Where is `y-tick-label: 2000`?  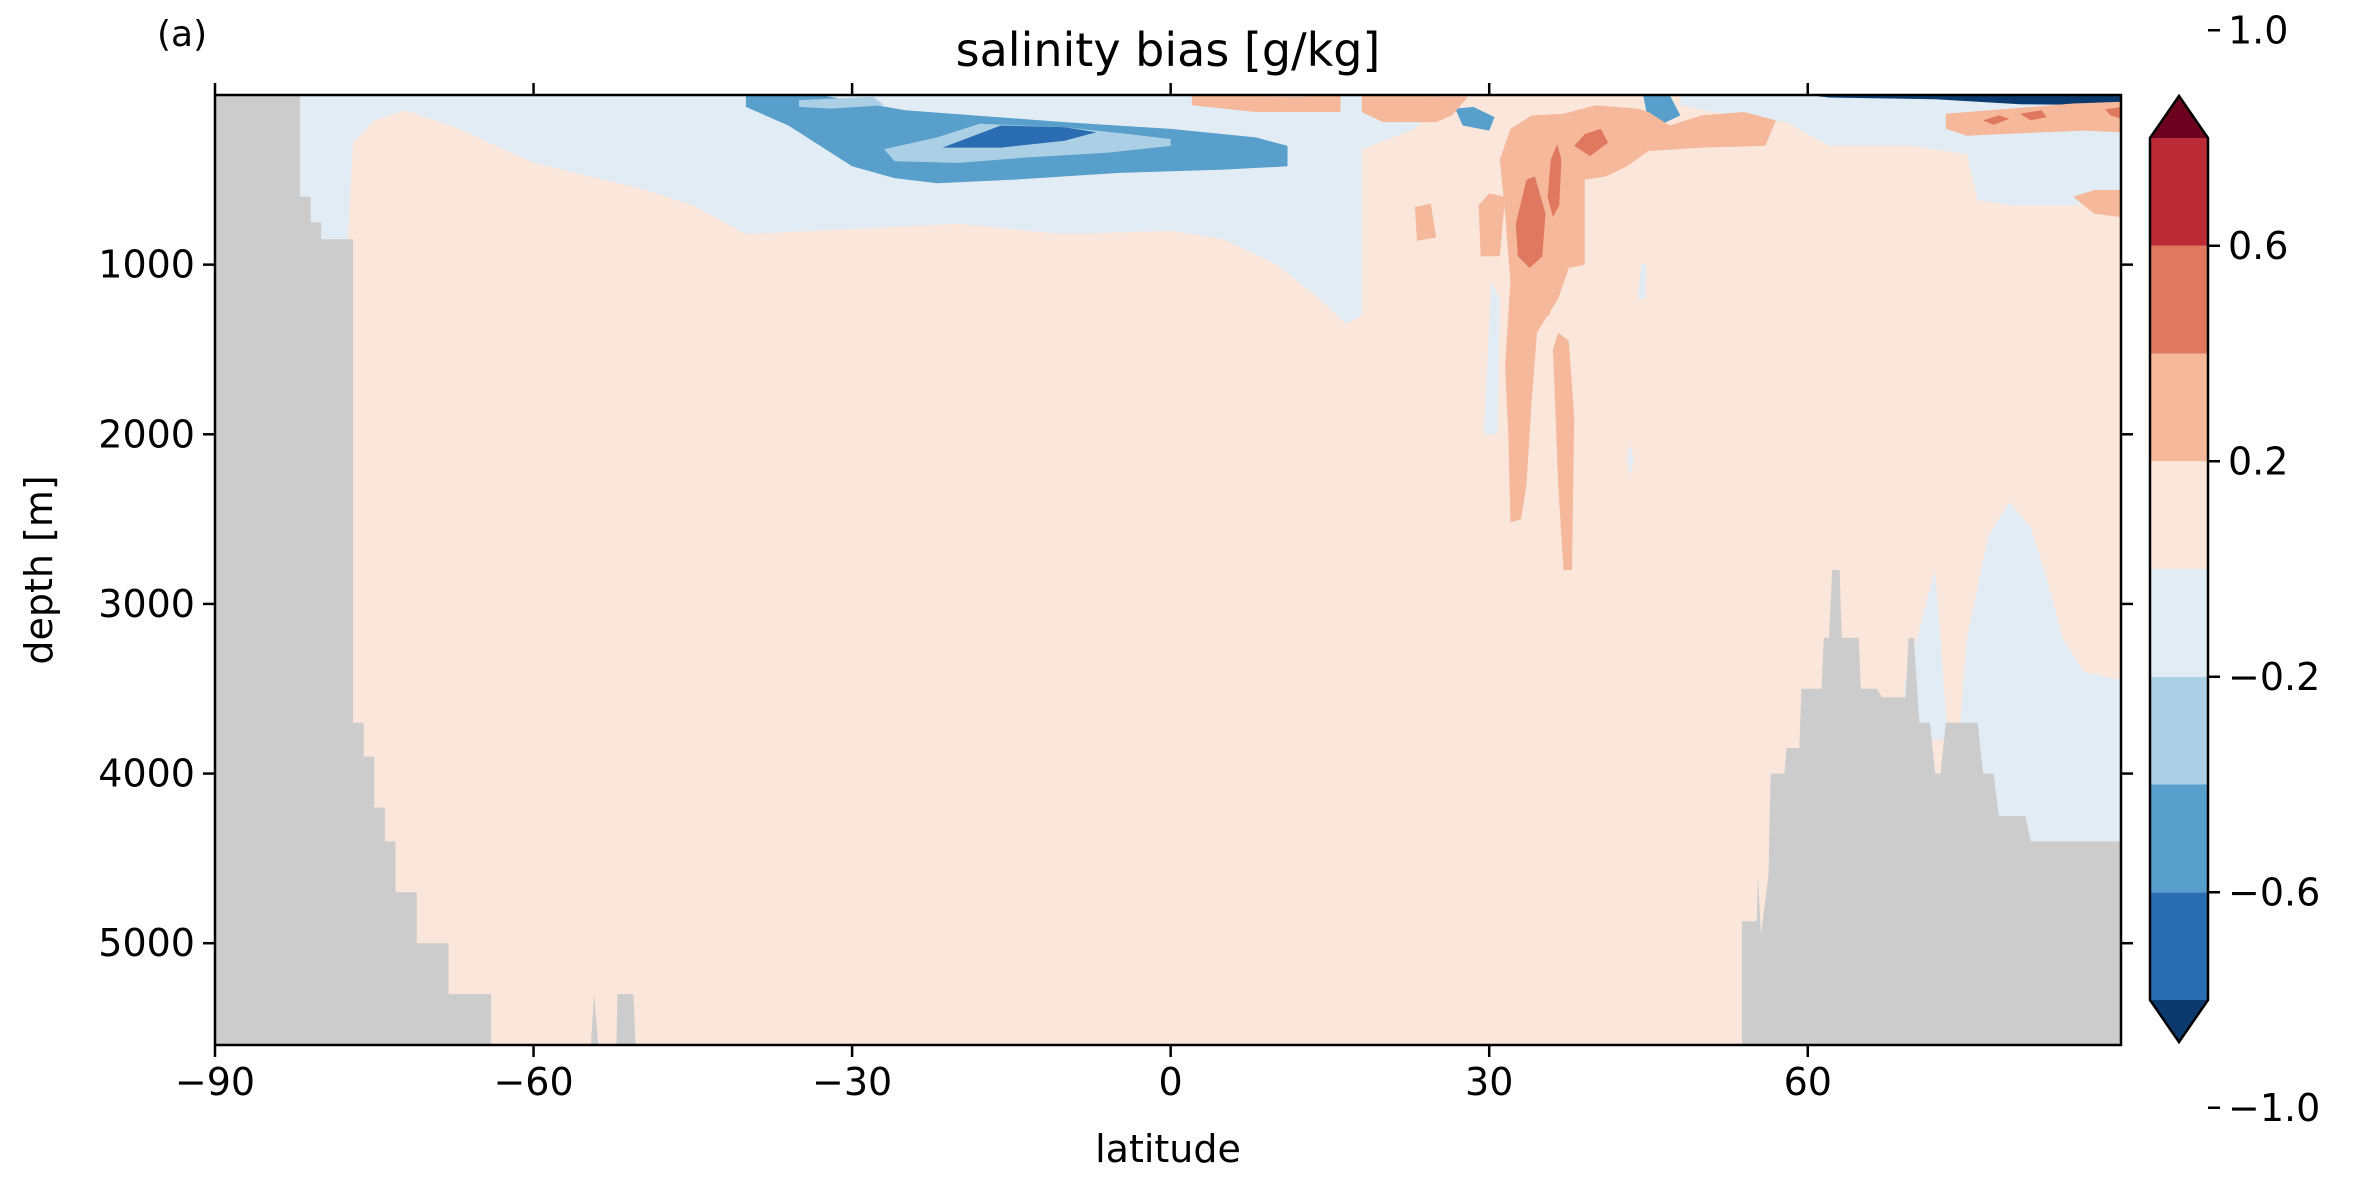
y-tick-label: 2000 is located at coordinates (146, 434).